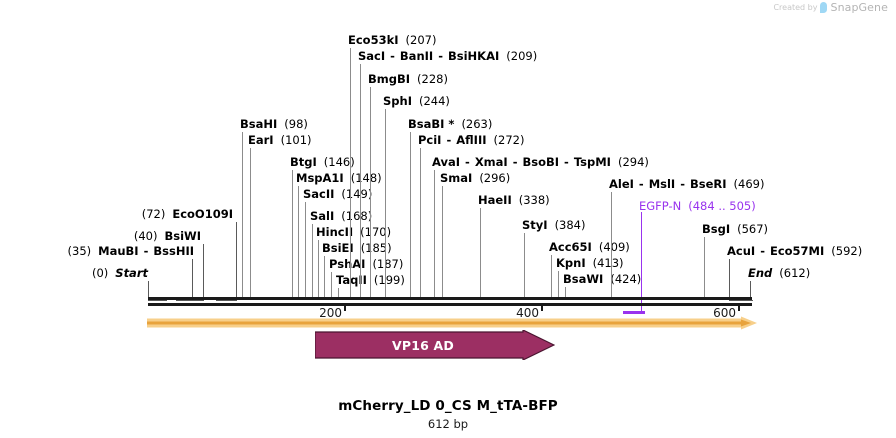  I want to click on enzyme-label-pcii-afliii: PciI - AflIII (272), so click(471, 140).